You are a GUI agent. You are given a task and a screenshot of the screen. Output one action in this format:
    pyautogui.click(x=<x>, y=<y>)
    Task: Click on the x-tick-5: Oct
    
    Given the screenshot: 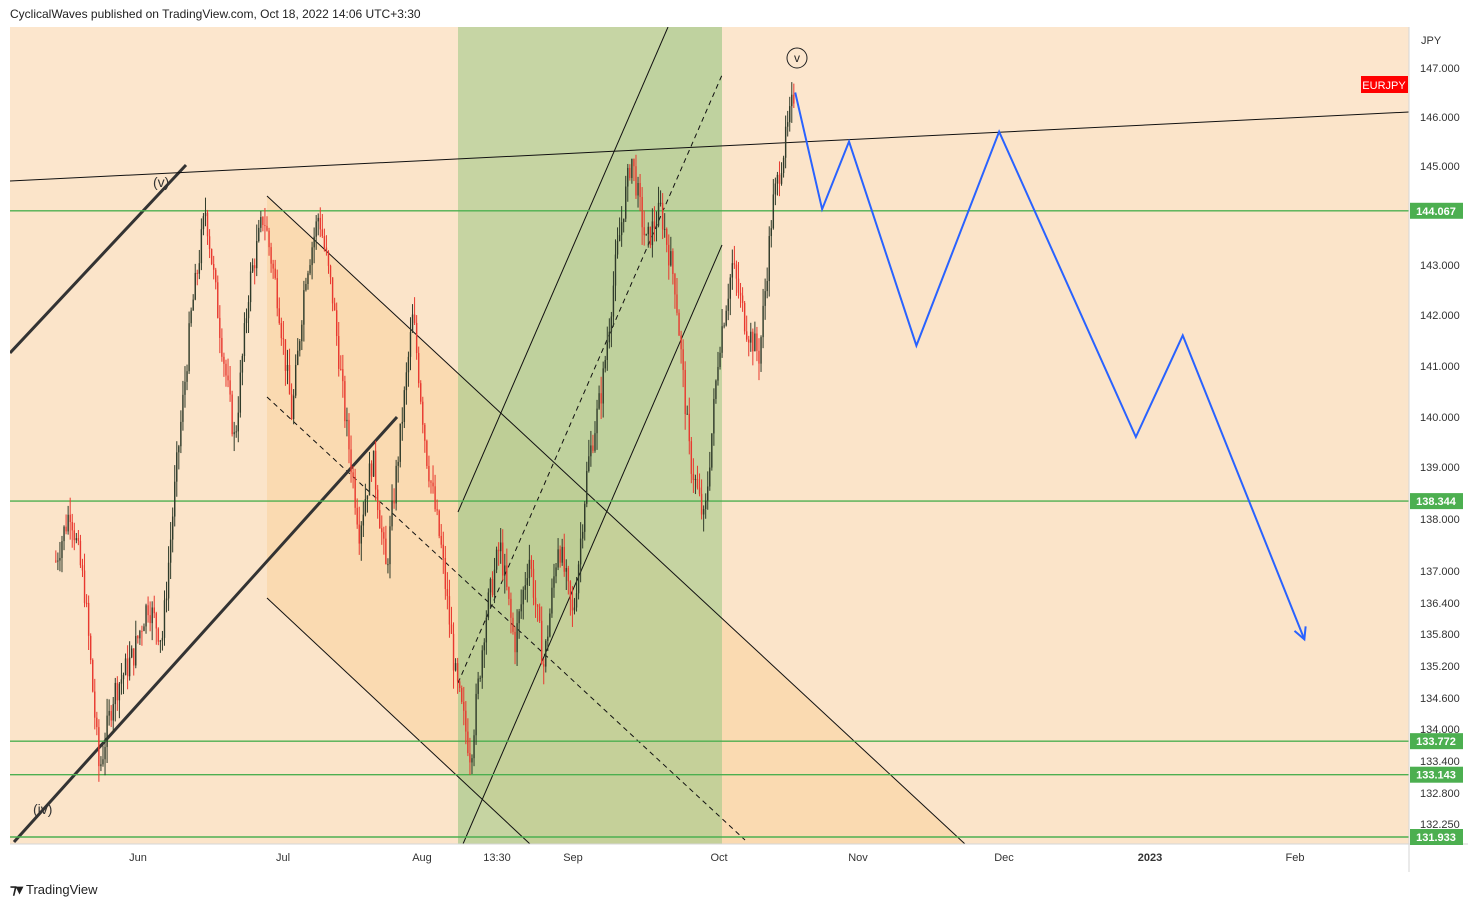 What is the action you would take?
    pyautogui.click(x=718, y=858)
    